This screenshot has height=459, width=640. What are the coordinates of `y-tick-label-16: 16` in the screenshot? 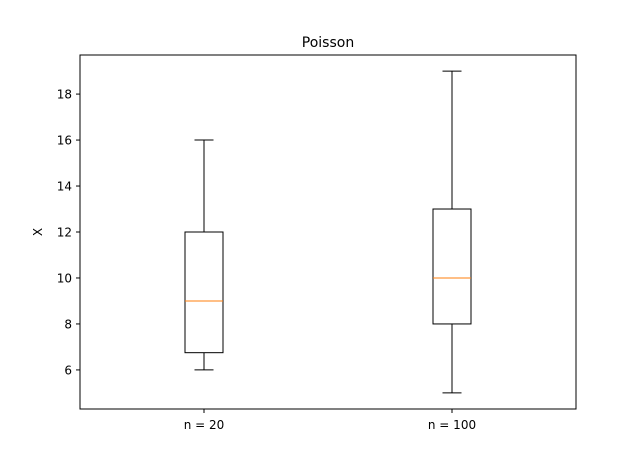 It's located at (64, 141).